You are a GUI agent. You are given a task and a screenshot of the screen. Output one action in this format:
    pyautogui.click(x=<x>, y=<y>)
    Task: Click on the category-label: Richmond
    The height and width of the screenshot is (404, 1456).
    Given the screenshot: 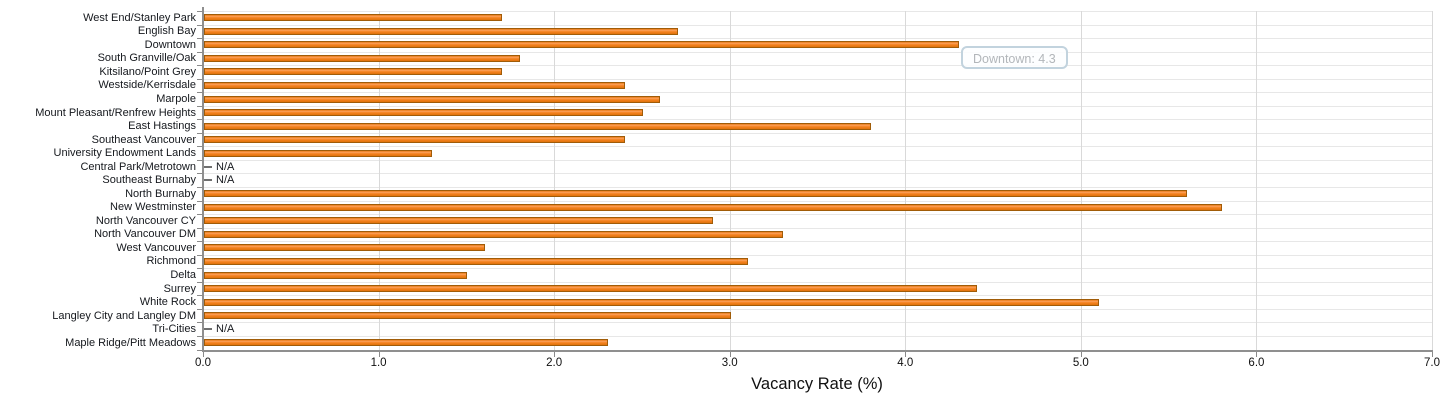 What is the action you would take?
    pyautogui.click(x=171, y=261)
    